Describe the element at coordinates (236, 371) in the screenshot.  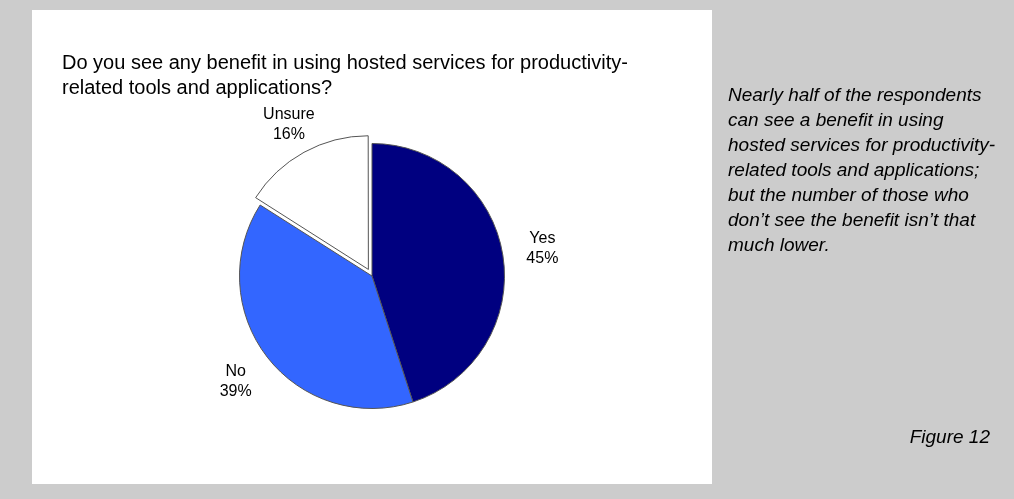
I see `slice-label: No` at that location.